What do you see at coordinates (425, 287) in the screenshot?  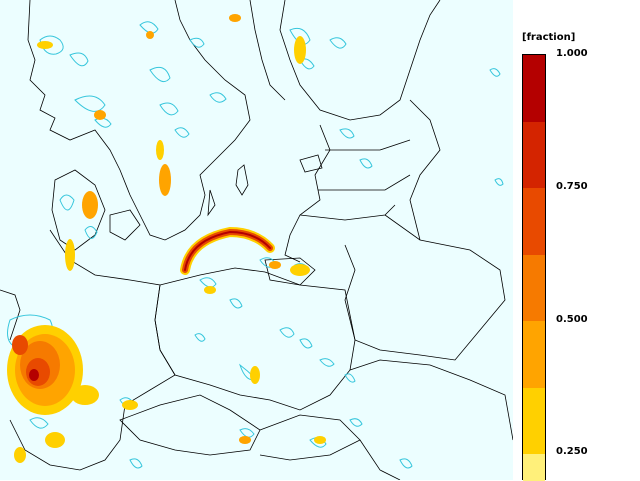 I see `belarus-outline` at bounding box center [425, 287].